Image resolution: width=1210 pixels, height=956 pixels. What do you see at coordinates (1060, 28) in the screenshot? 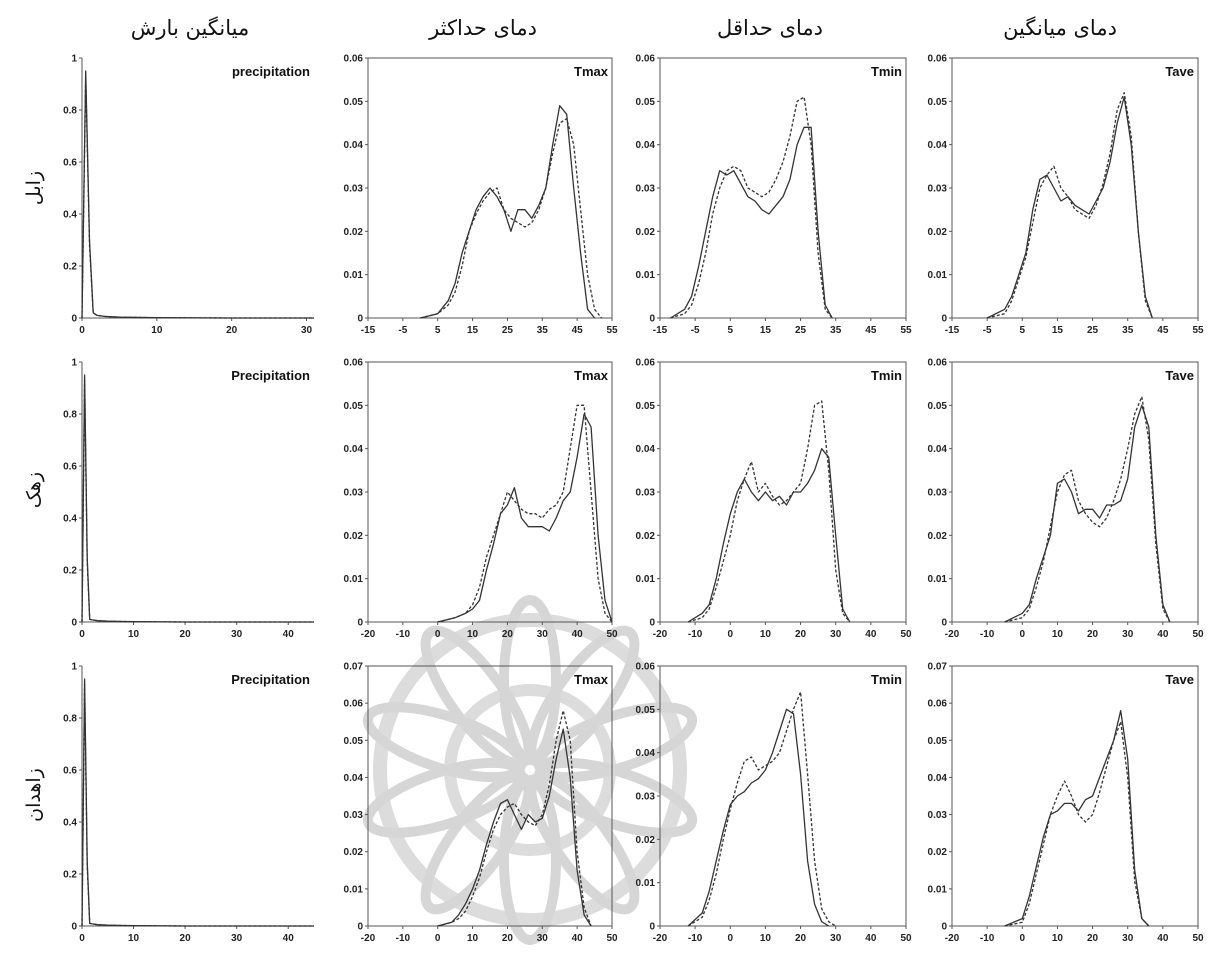
I see `column-header-tave: دمای میانگین` at bounding box center [1060, 28].